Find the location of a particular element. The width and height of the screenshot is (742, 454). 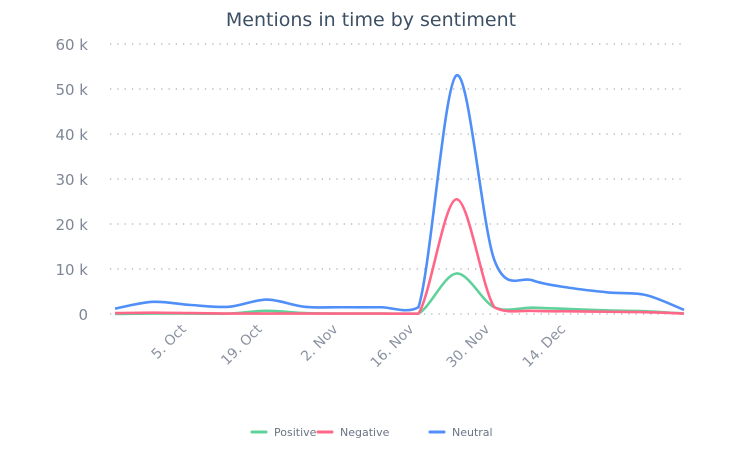

legend-item-positive: Positive is located at coordinates (283, 432).